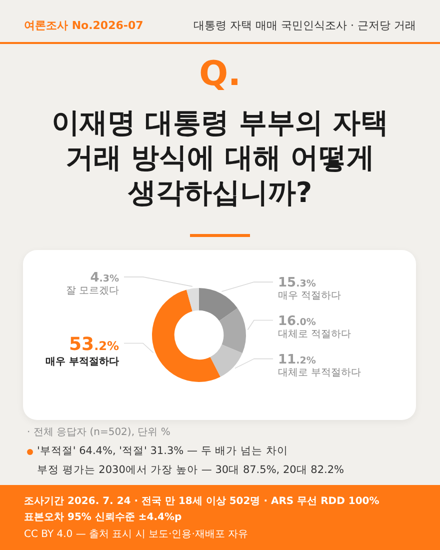 Image resolution: width=440 pixels, height=550 pixels. I want to click on annotation: 부정 평가는 2030에서 가장 높아 — 30대 87.5%, 20대 82.2%, so click(190, 470).